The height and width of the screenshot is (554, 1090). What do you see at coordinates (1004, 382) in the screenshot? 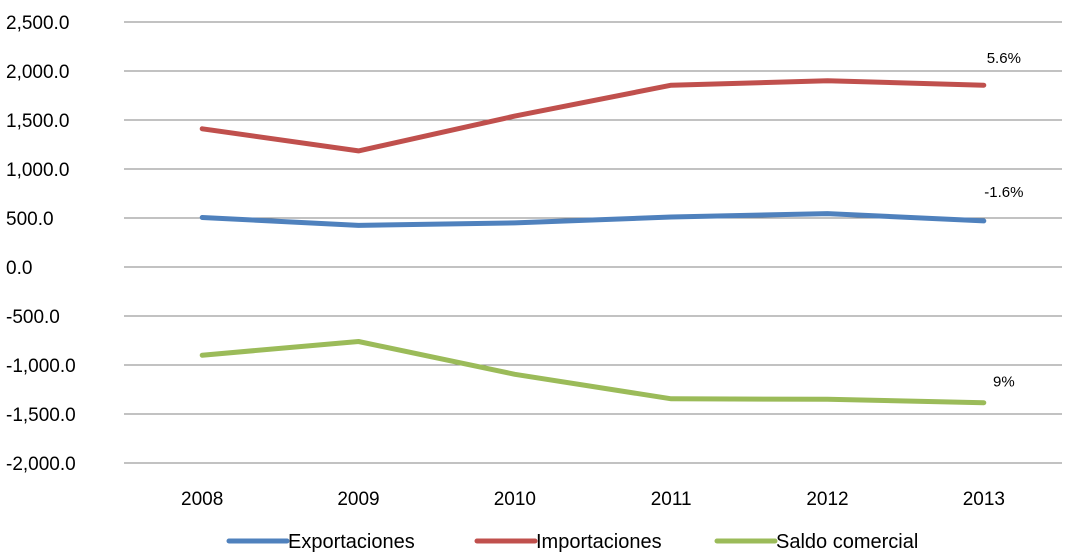
I see `data-label: 9%` at bounding box center [1004, 382].